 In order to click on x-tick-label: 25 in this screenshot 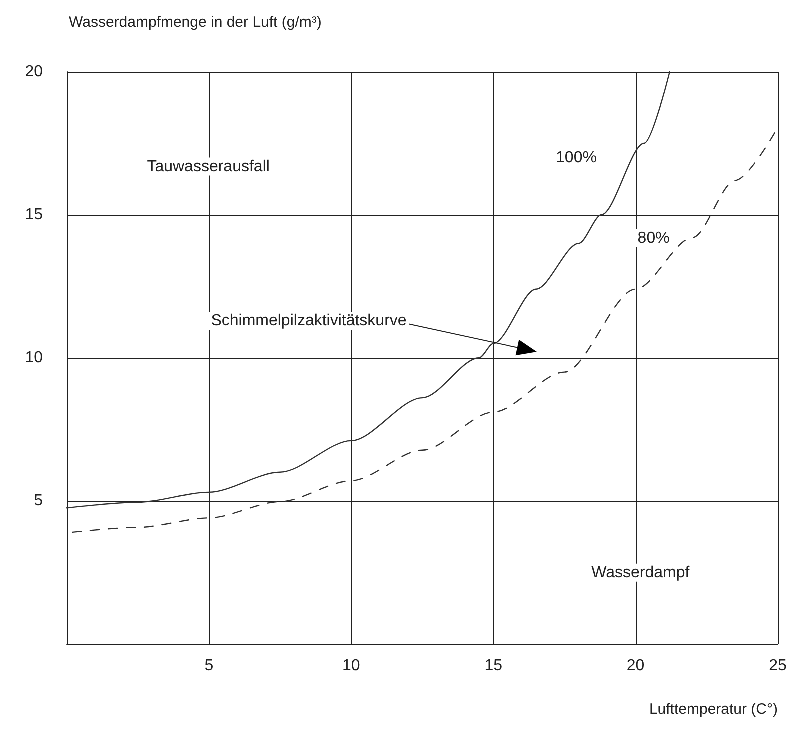, I will do `click(778, 666)`.